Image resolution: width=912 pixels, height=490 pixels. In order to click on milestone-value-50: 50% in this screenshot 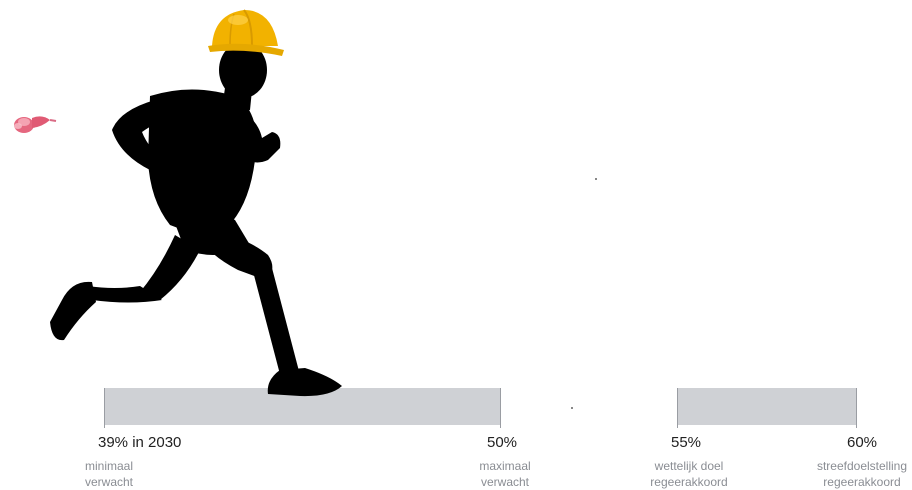, I will do `click(502, 442)`.